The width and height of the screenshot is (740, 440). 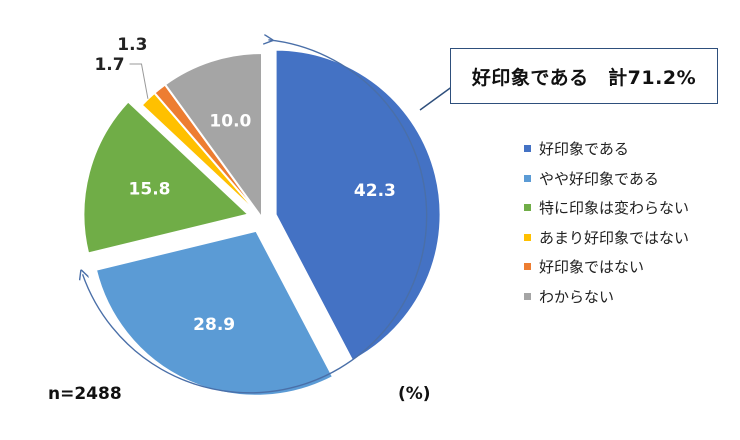 I want to click on slice-value-label-6: 10.0, so click(x=230, y=122).